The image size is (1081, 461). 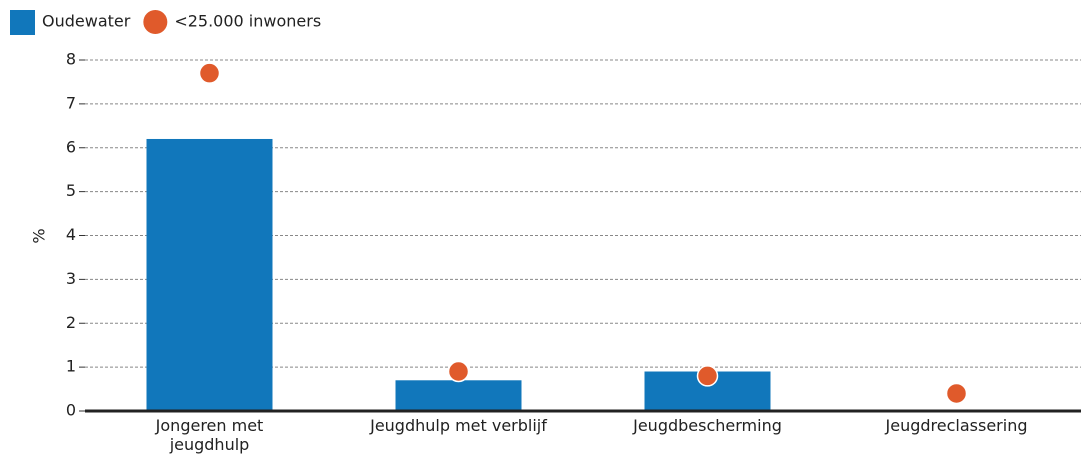 I want to click on y-tick-label: 7, so click(x=71, y=102).